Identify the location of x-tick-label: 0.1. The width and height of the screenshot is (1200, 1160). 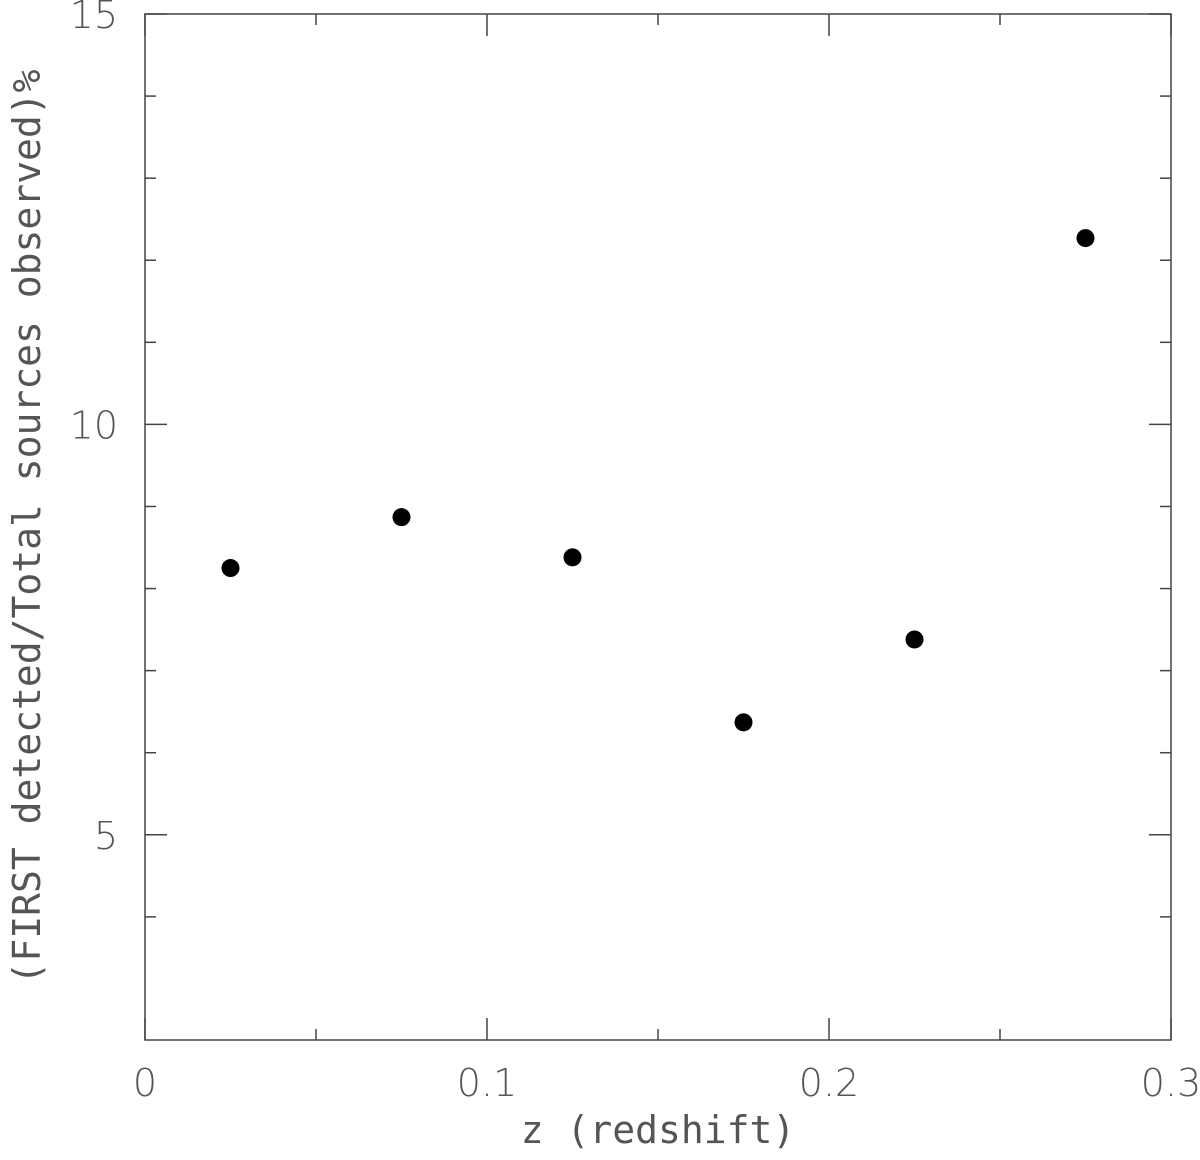
(487, 1083).